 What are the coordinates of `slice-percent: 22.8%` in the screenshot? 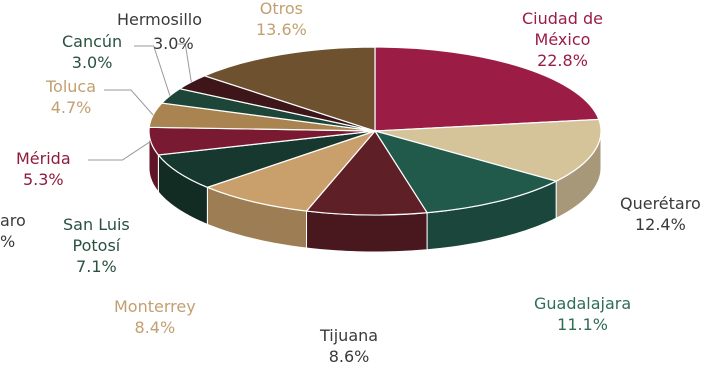 It's located at (562, 60).